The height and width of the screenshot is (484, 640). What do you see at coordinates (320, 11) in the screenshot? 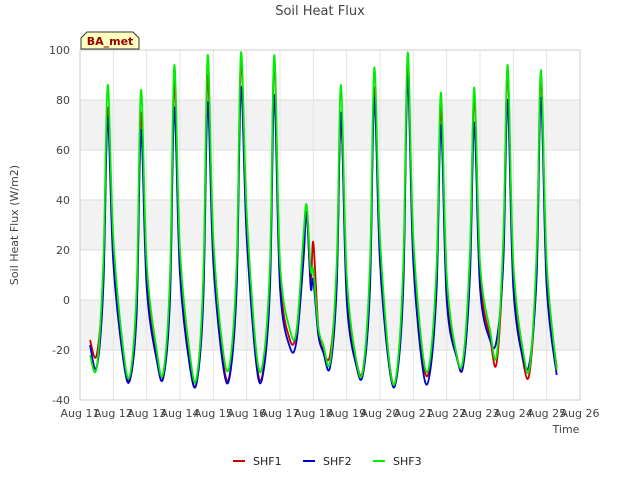
I see `chart-title: Soil Heat Flux` at bounding box center [320, 11].